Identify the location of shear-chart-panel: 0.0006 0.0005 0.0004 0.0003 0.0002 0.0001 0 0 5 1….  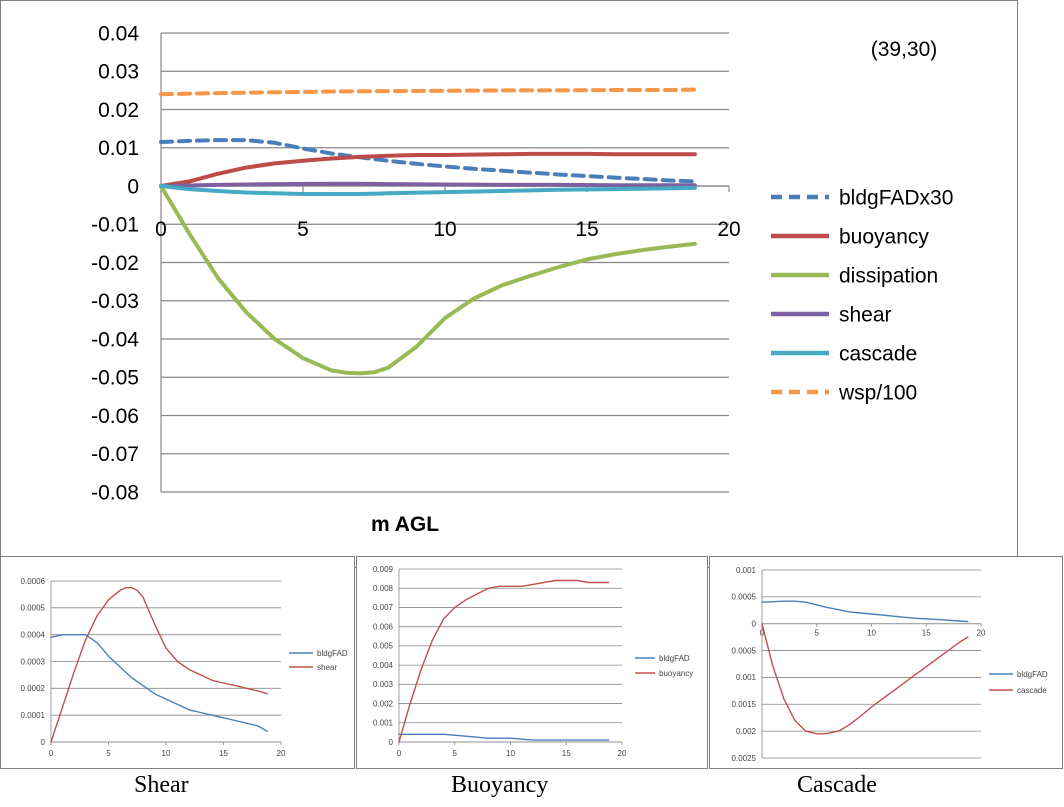
(177, 662).